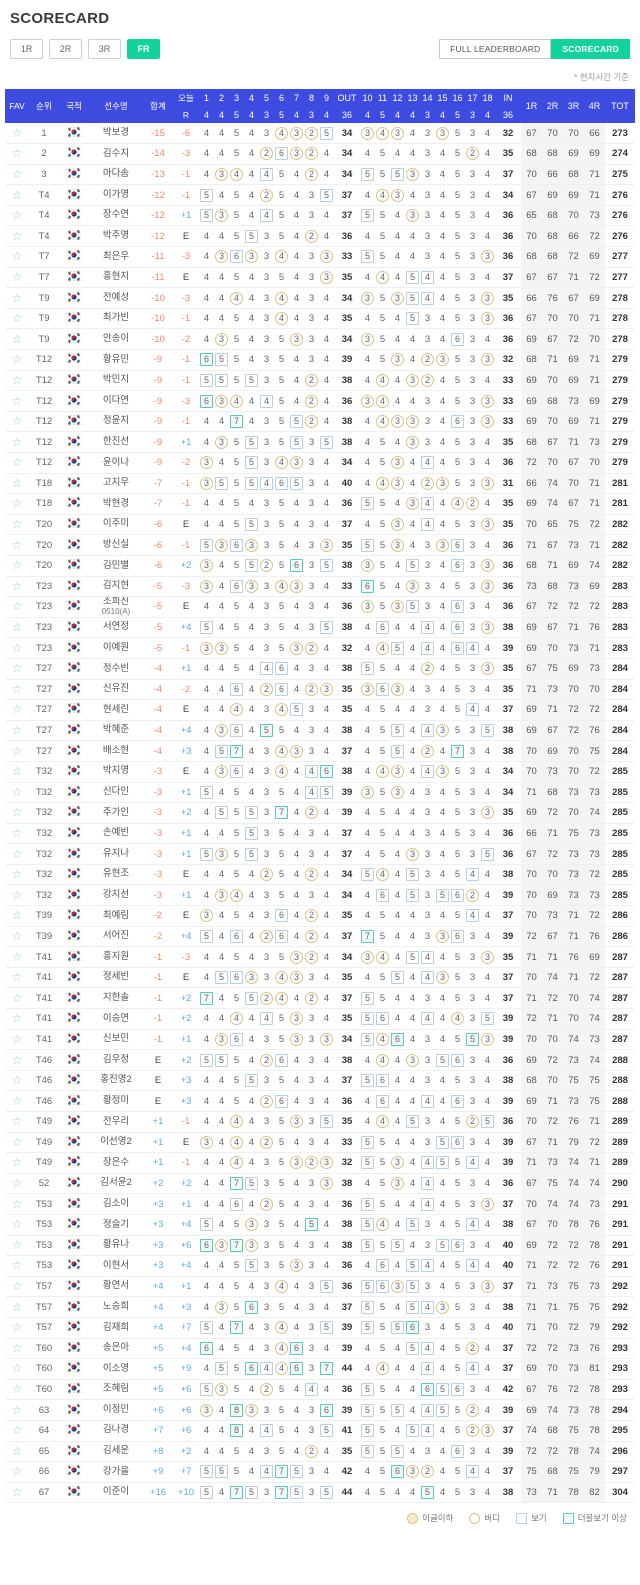 The width and height of the screenshot is (640, 1585). Describe the element at coordinates (472, 895) in the screenshot. I see `hole-score-cell: 2` at that location.